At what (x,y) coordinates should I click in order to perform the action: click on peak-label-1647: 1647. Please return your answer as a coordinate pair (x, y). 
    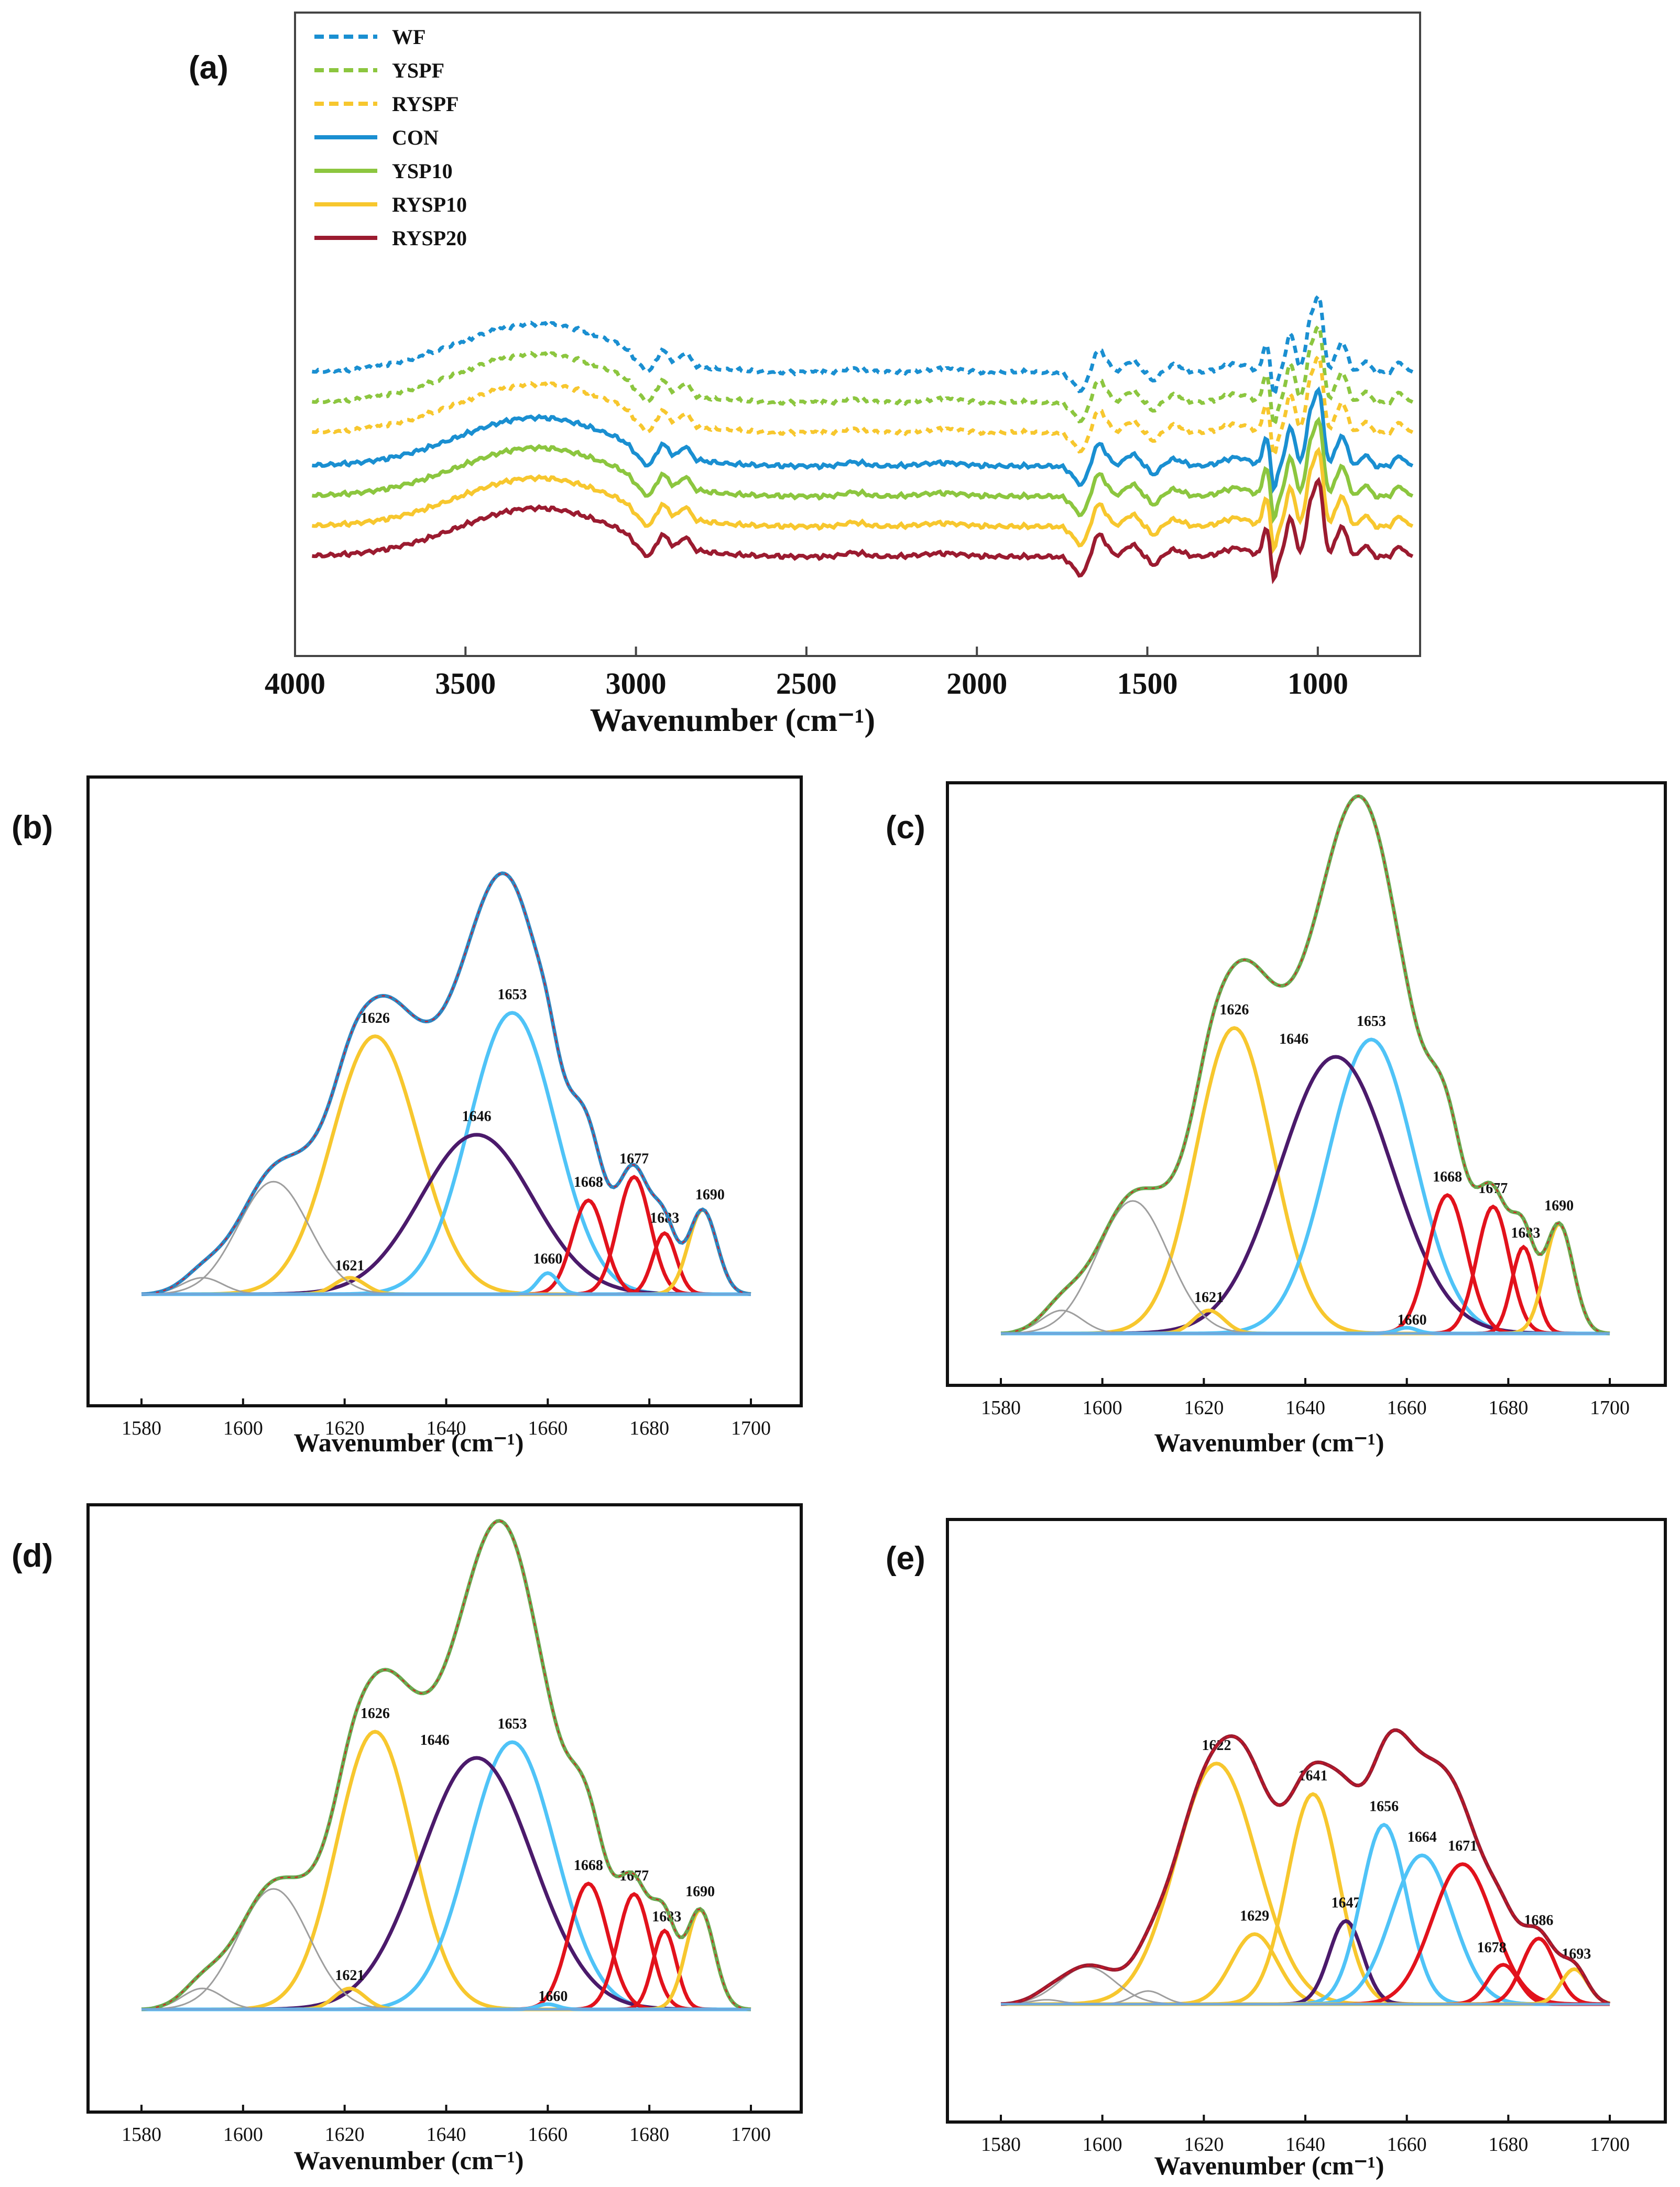
    Looking at the image, I should click on (1346, 1903).